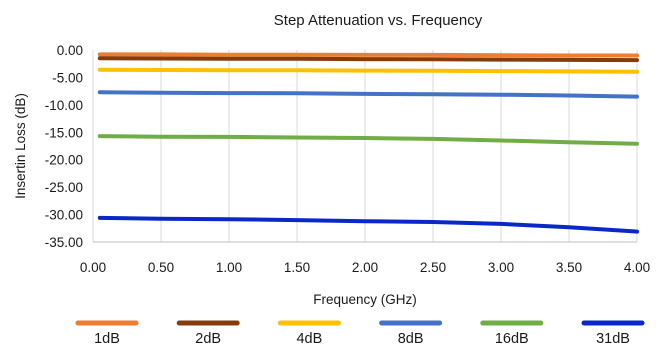  I want to click on y-tick-label: 0.00, so click(70, 50).